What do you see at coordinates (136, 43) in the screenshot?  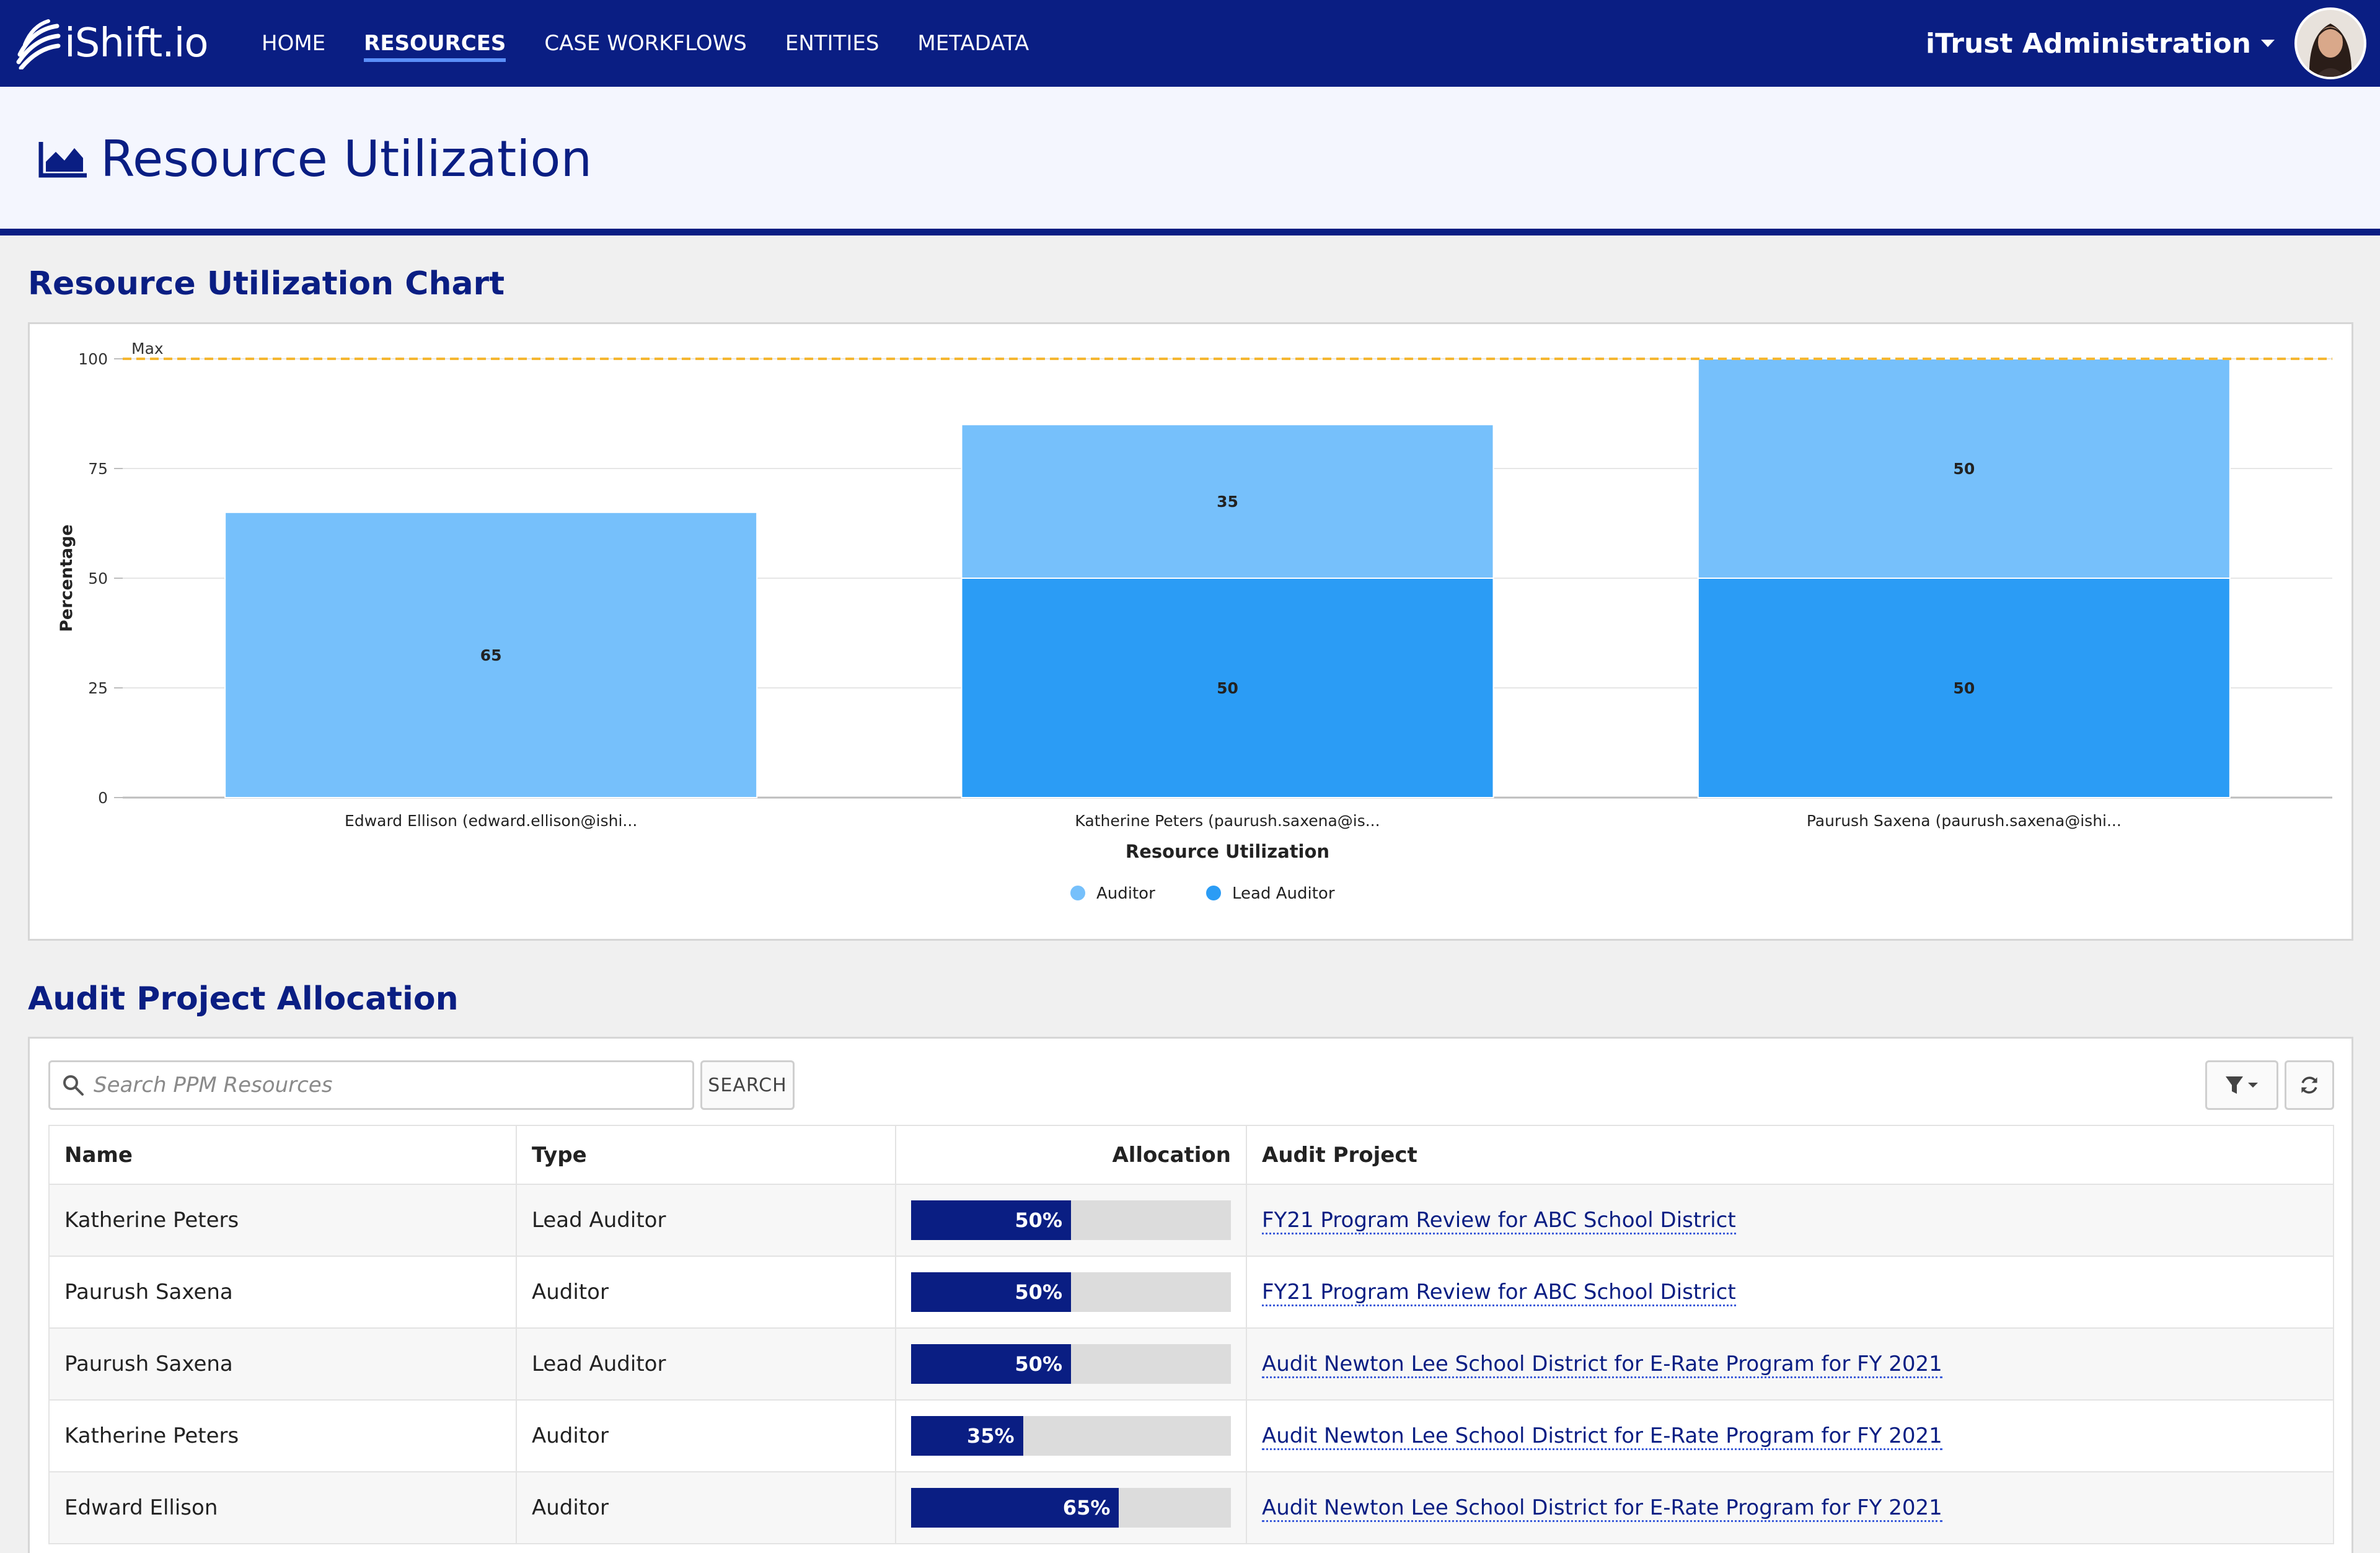 I see `logo-text: iShift.io` at bounding box center [136, 43].